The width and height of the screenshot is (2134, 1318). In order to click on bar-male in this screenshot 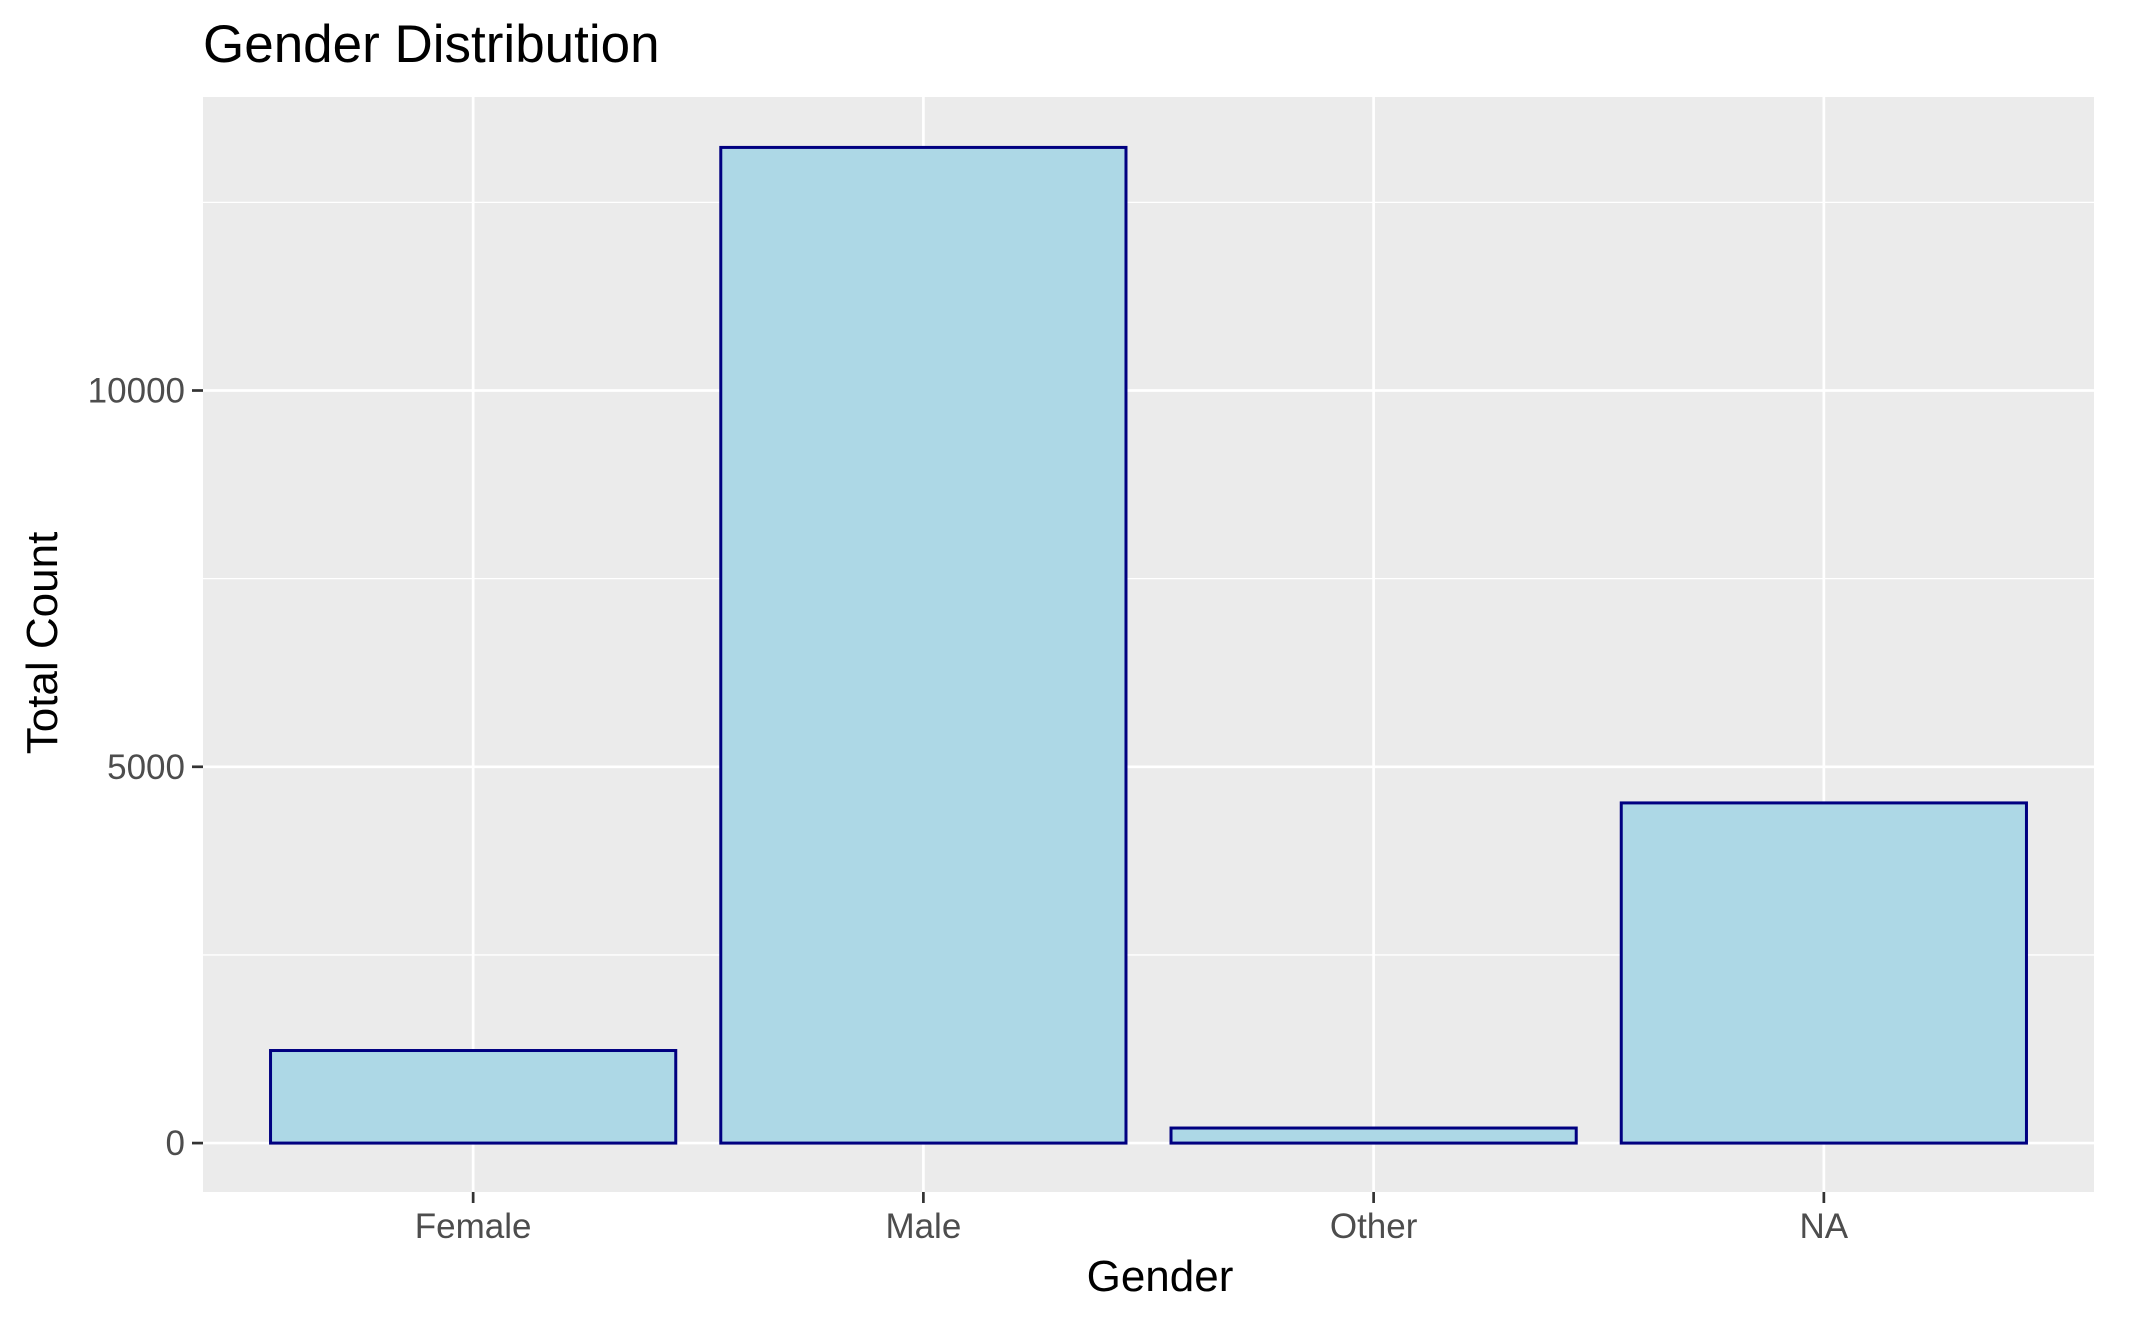, I will do `click(923, 645)`.